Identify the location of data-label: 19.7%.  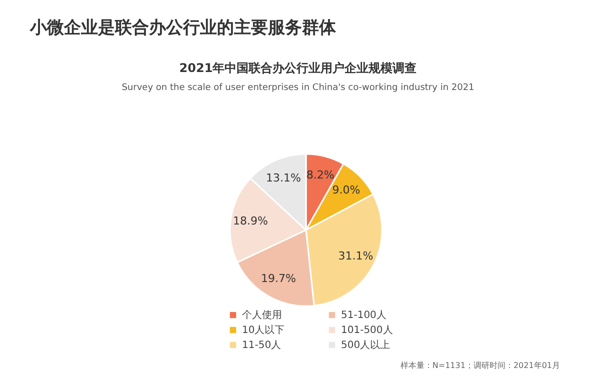
(278, 279).